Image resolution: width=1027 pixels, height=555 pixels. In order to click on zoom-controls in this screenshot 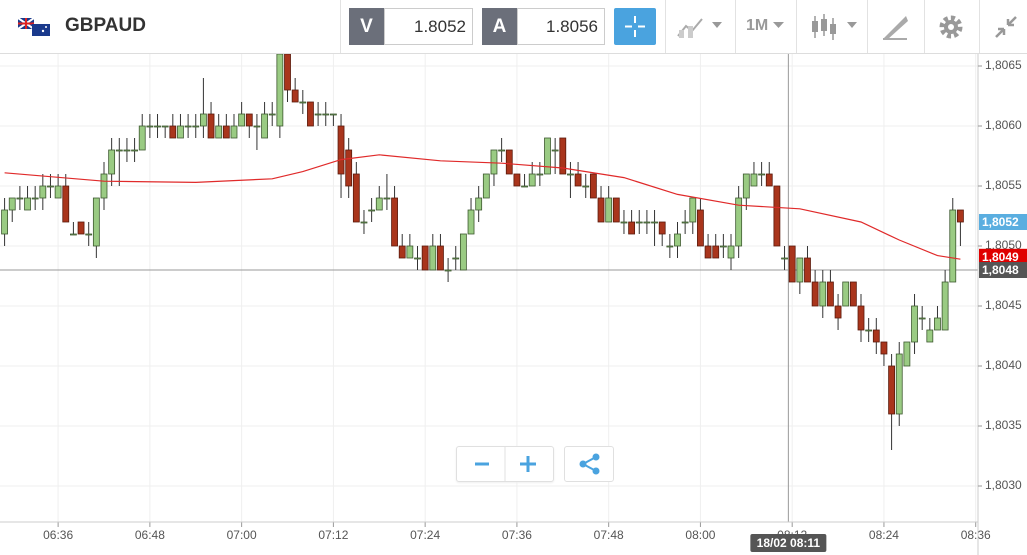, I will do `click(505, 464)`.